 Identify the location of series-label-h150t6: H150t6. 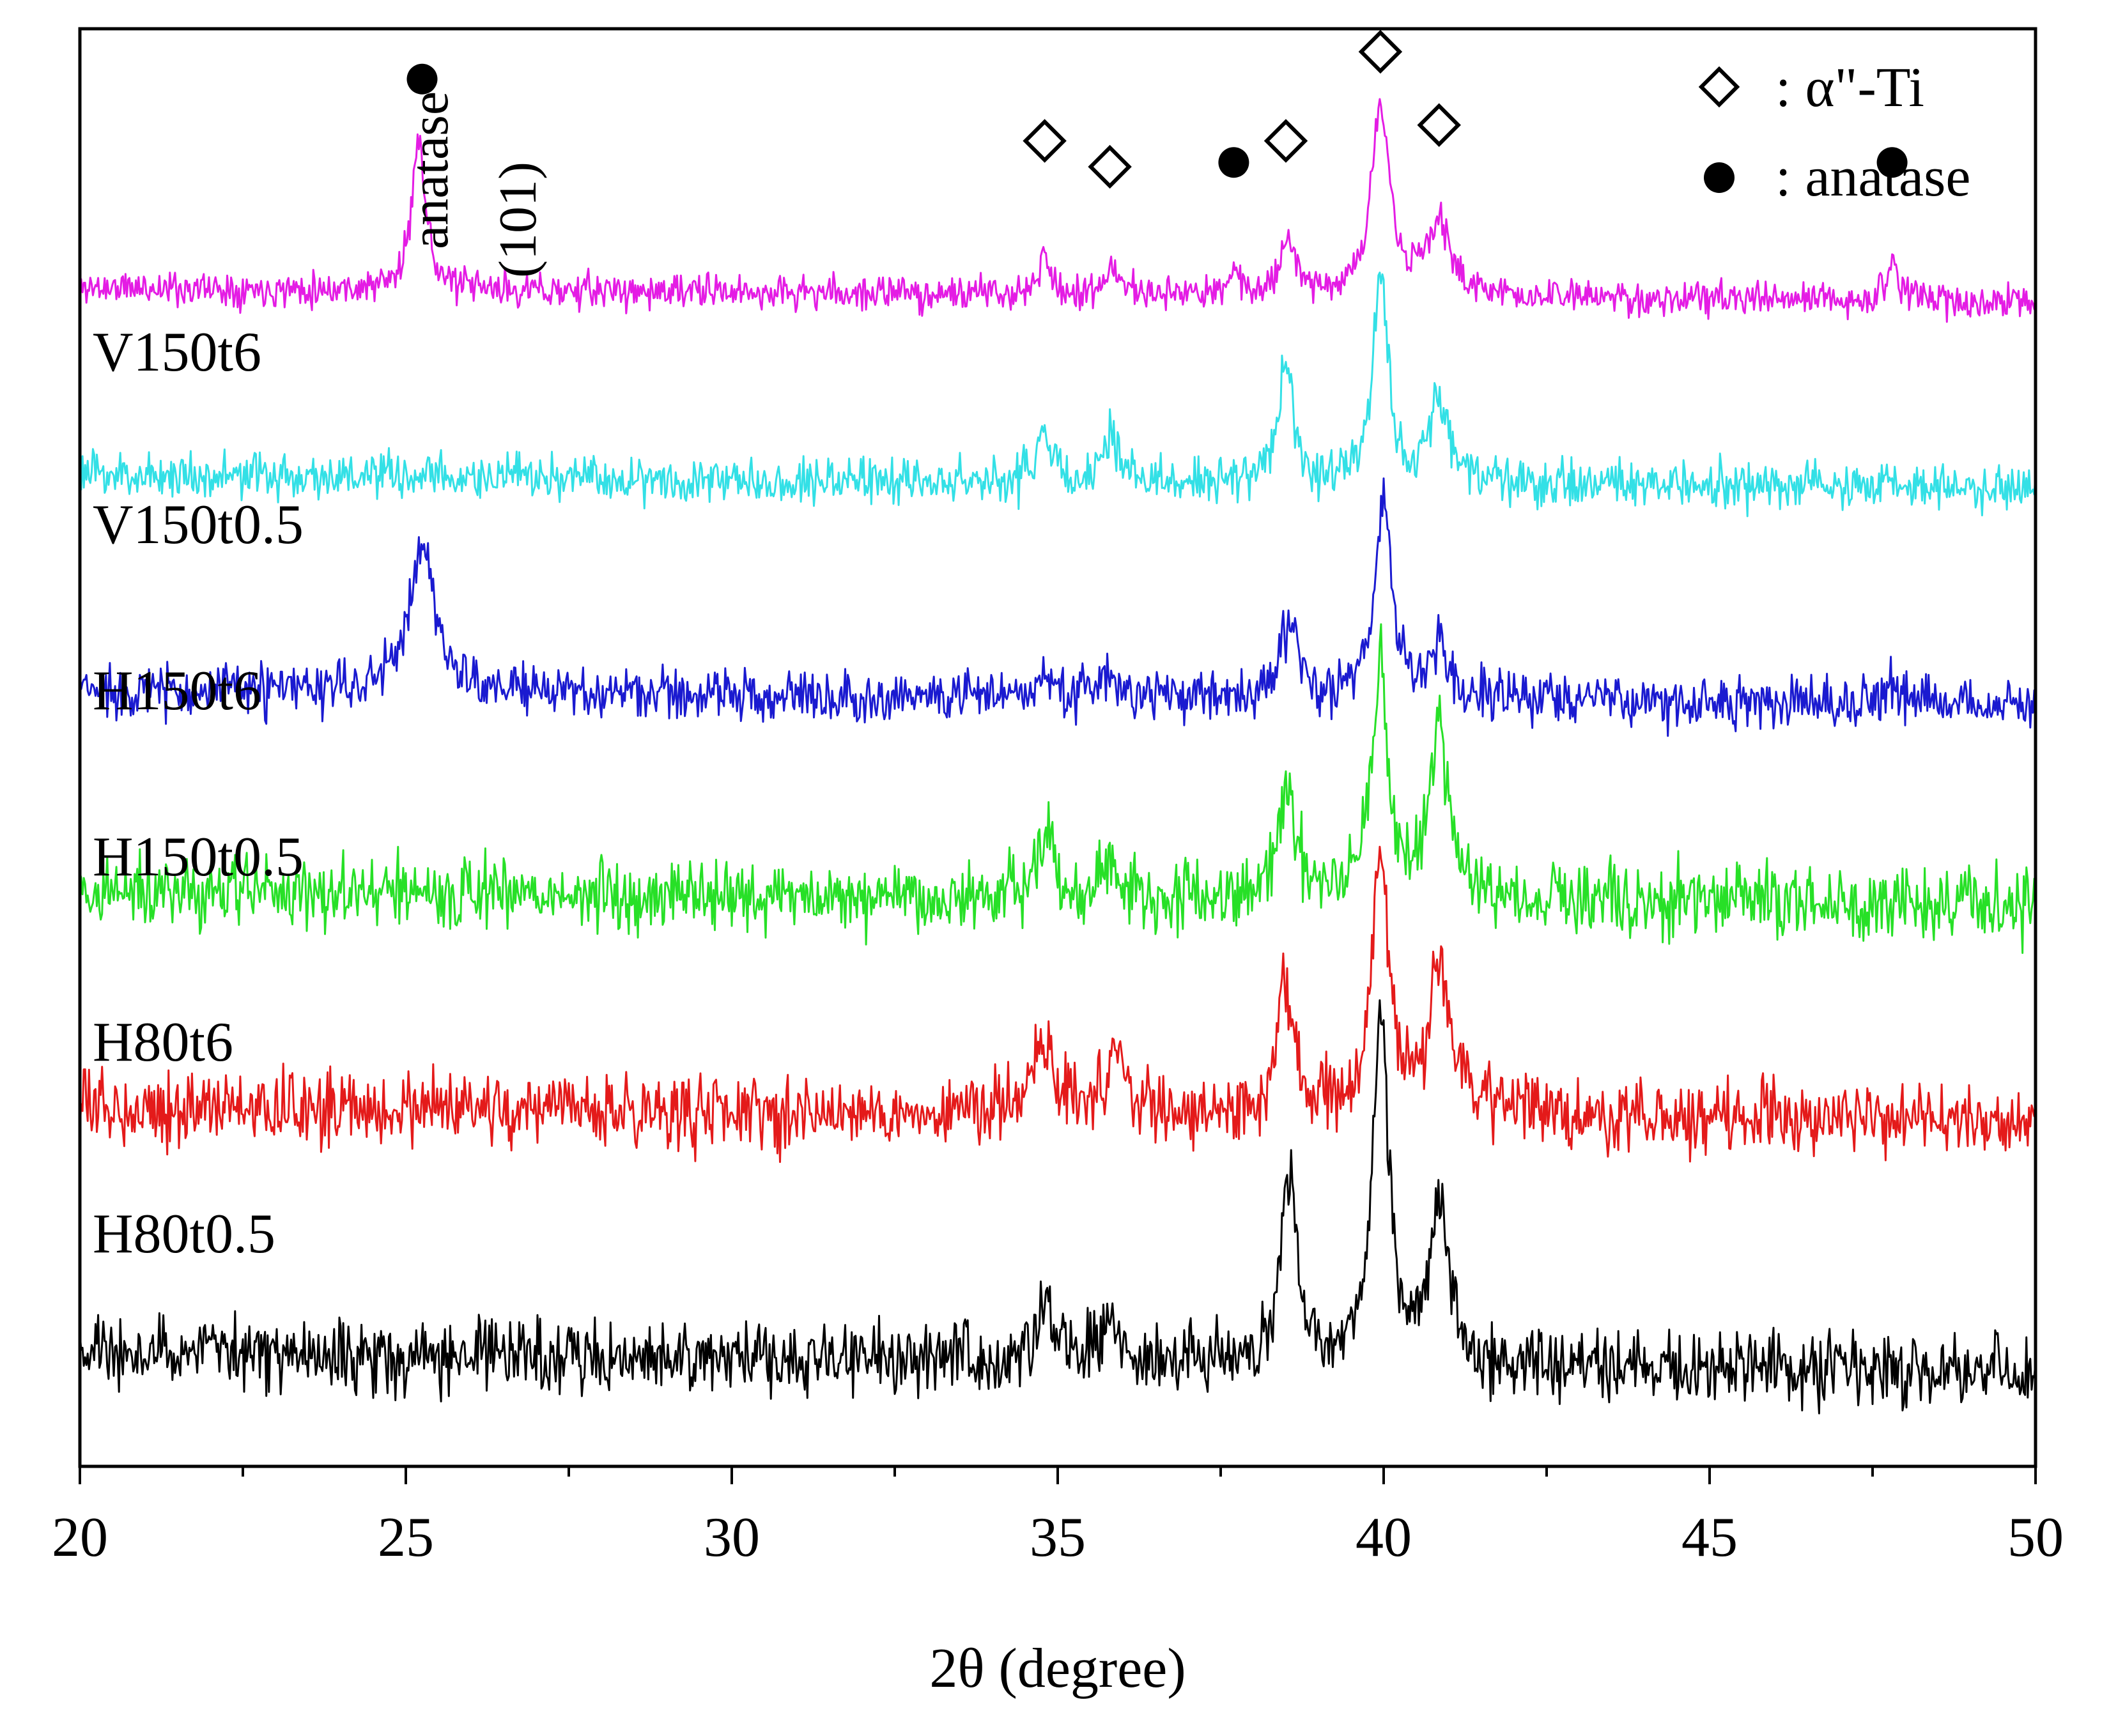
(177, 691).